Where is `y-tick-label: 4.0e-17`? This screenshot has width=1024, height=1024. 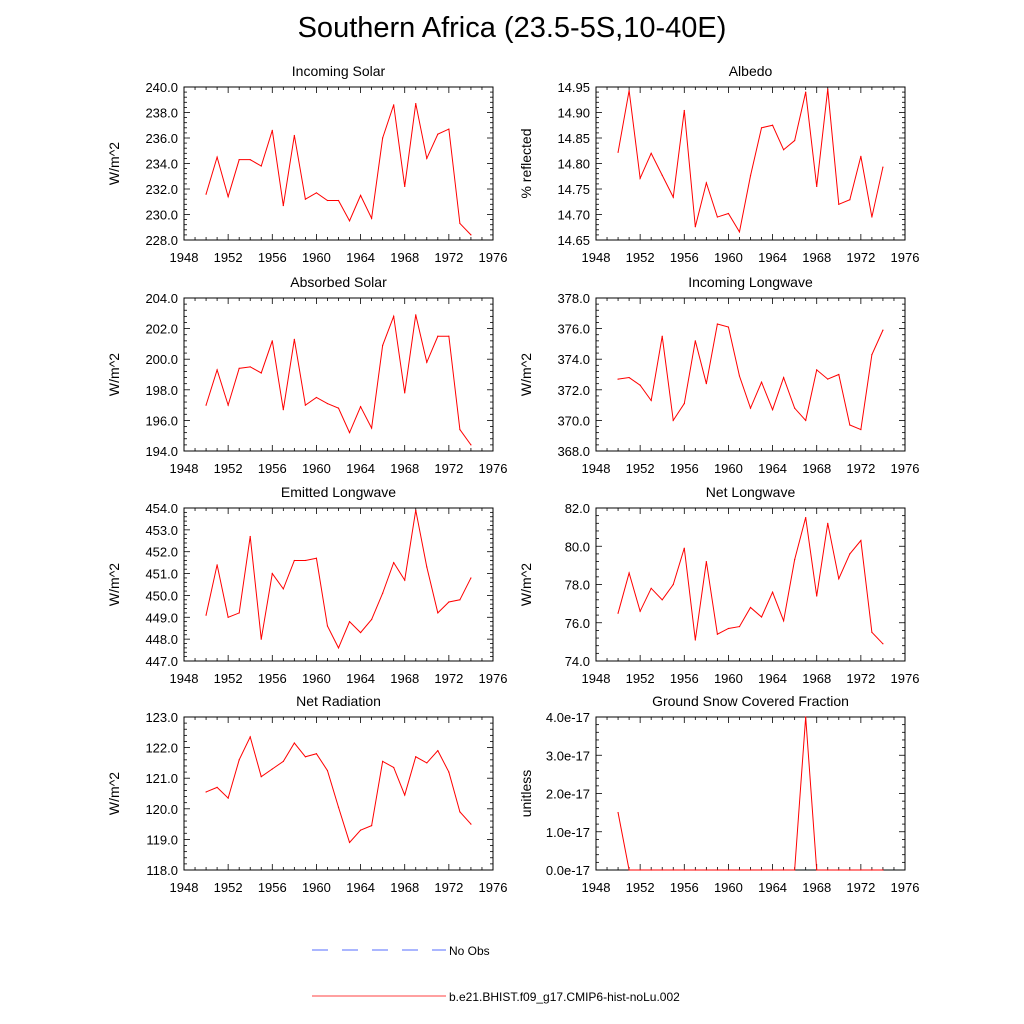
y-tick-label: 4.0e-17 is located at coordinates (568, 717).